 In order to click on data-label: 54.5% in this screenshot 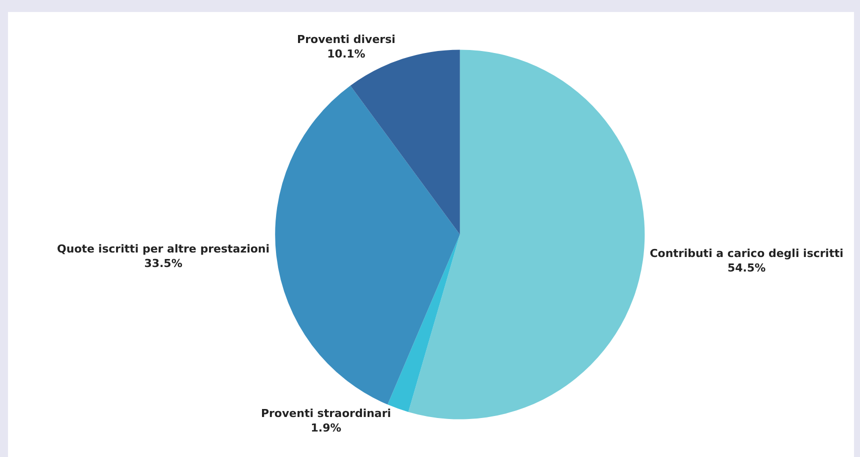, I will do `click(746, 267)`.